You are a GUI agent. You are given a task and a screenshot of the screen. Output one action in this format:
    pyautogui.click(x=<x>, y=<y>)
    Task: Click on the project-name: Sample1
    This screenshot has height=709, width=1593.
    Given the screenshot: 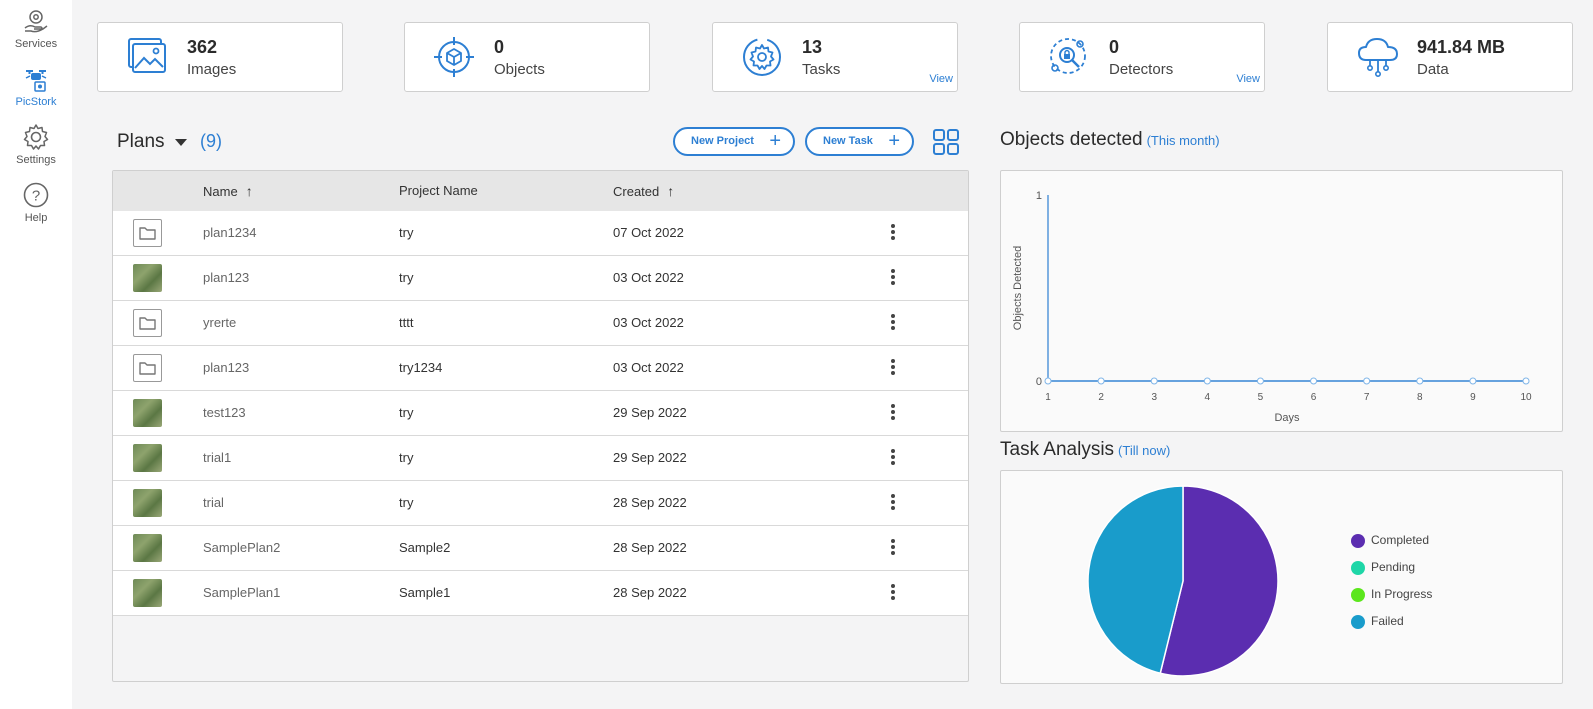 What is the action you would take?
    pyautogui.click(x=425, y=592)
    